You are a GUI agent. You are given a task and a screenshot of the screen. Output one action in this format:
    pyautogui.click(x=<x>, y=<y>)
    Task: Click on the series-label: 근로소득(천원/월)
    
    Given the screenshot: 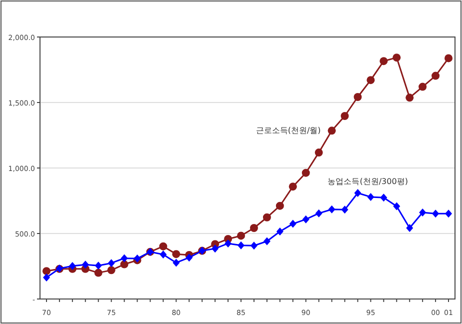 What is the action you would take?
    pyautogui.click(x=288, y=130)
    